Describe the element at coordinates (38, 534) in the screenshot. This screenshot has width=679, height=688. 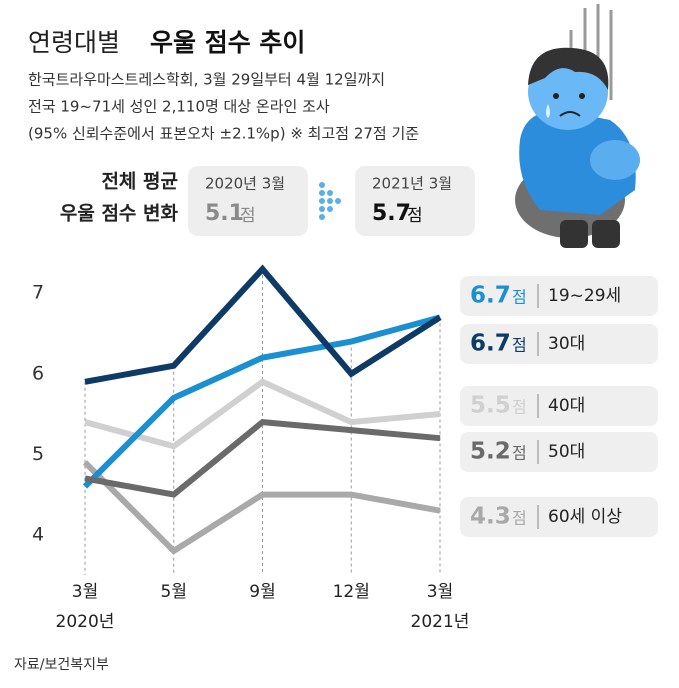
I see `y-tick-label: 4` at that location.